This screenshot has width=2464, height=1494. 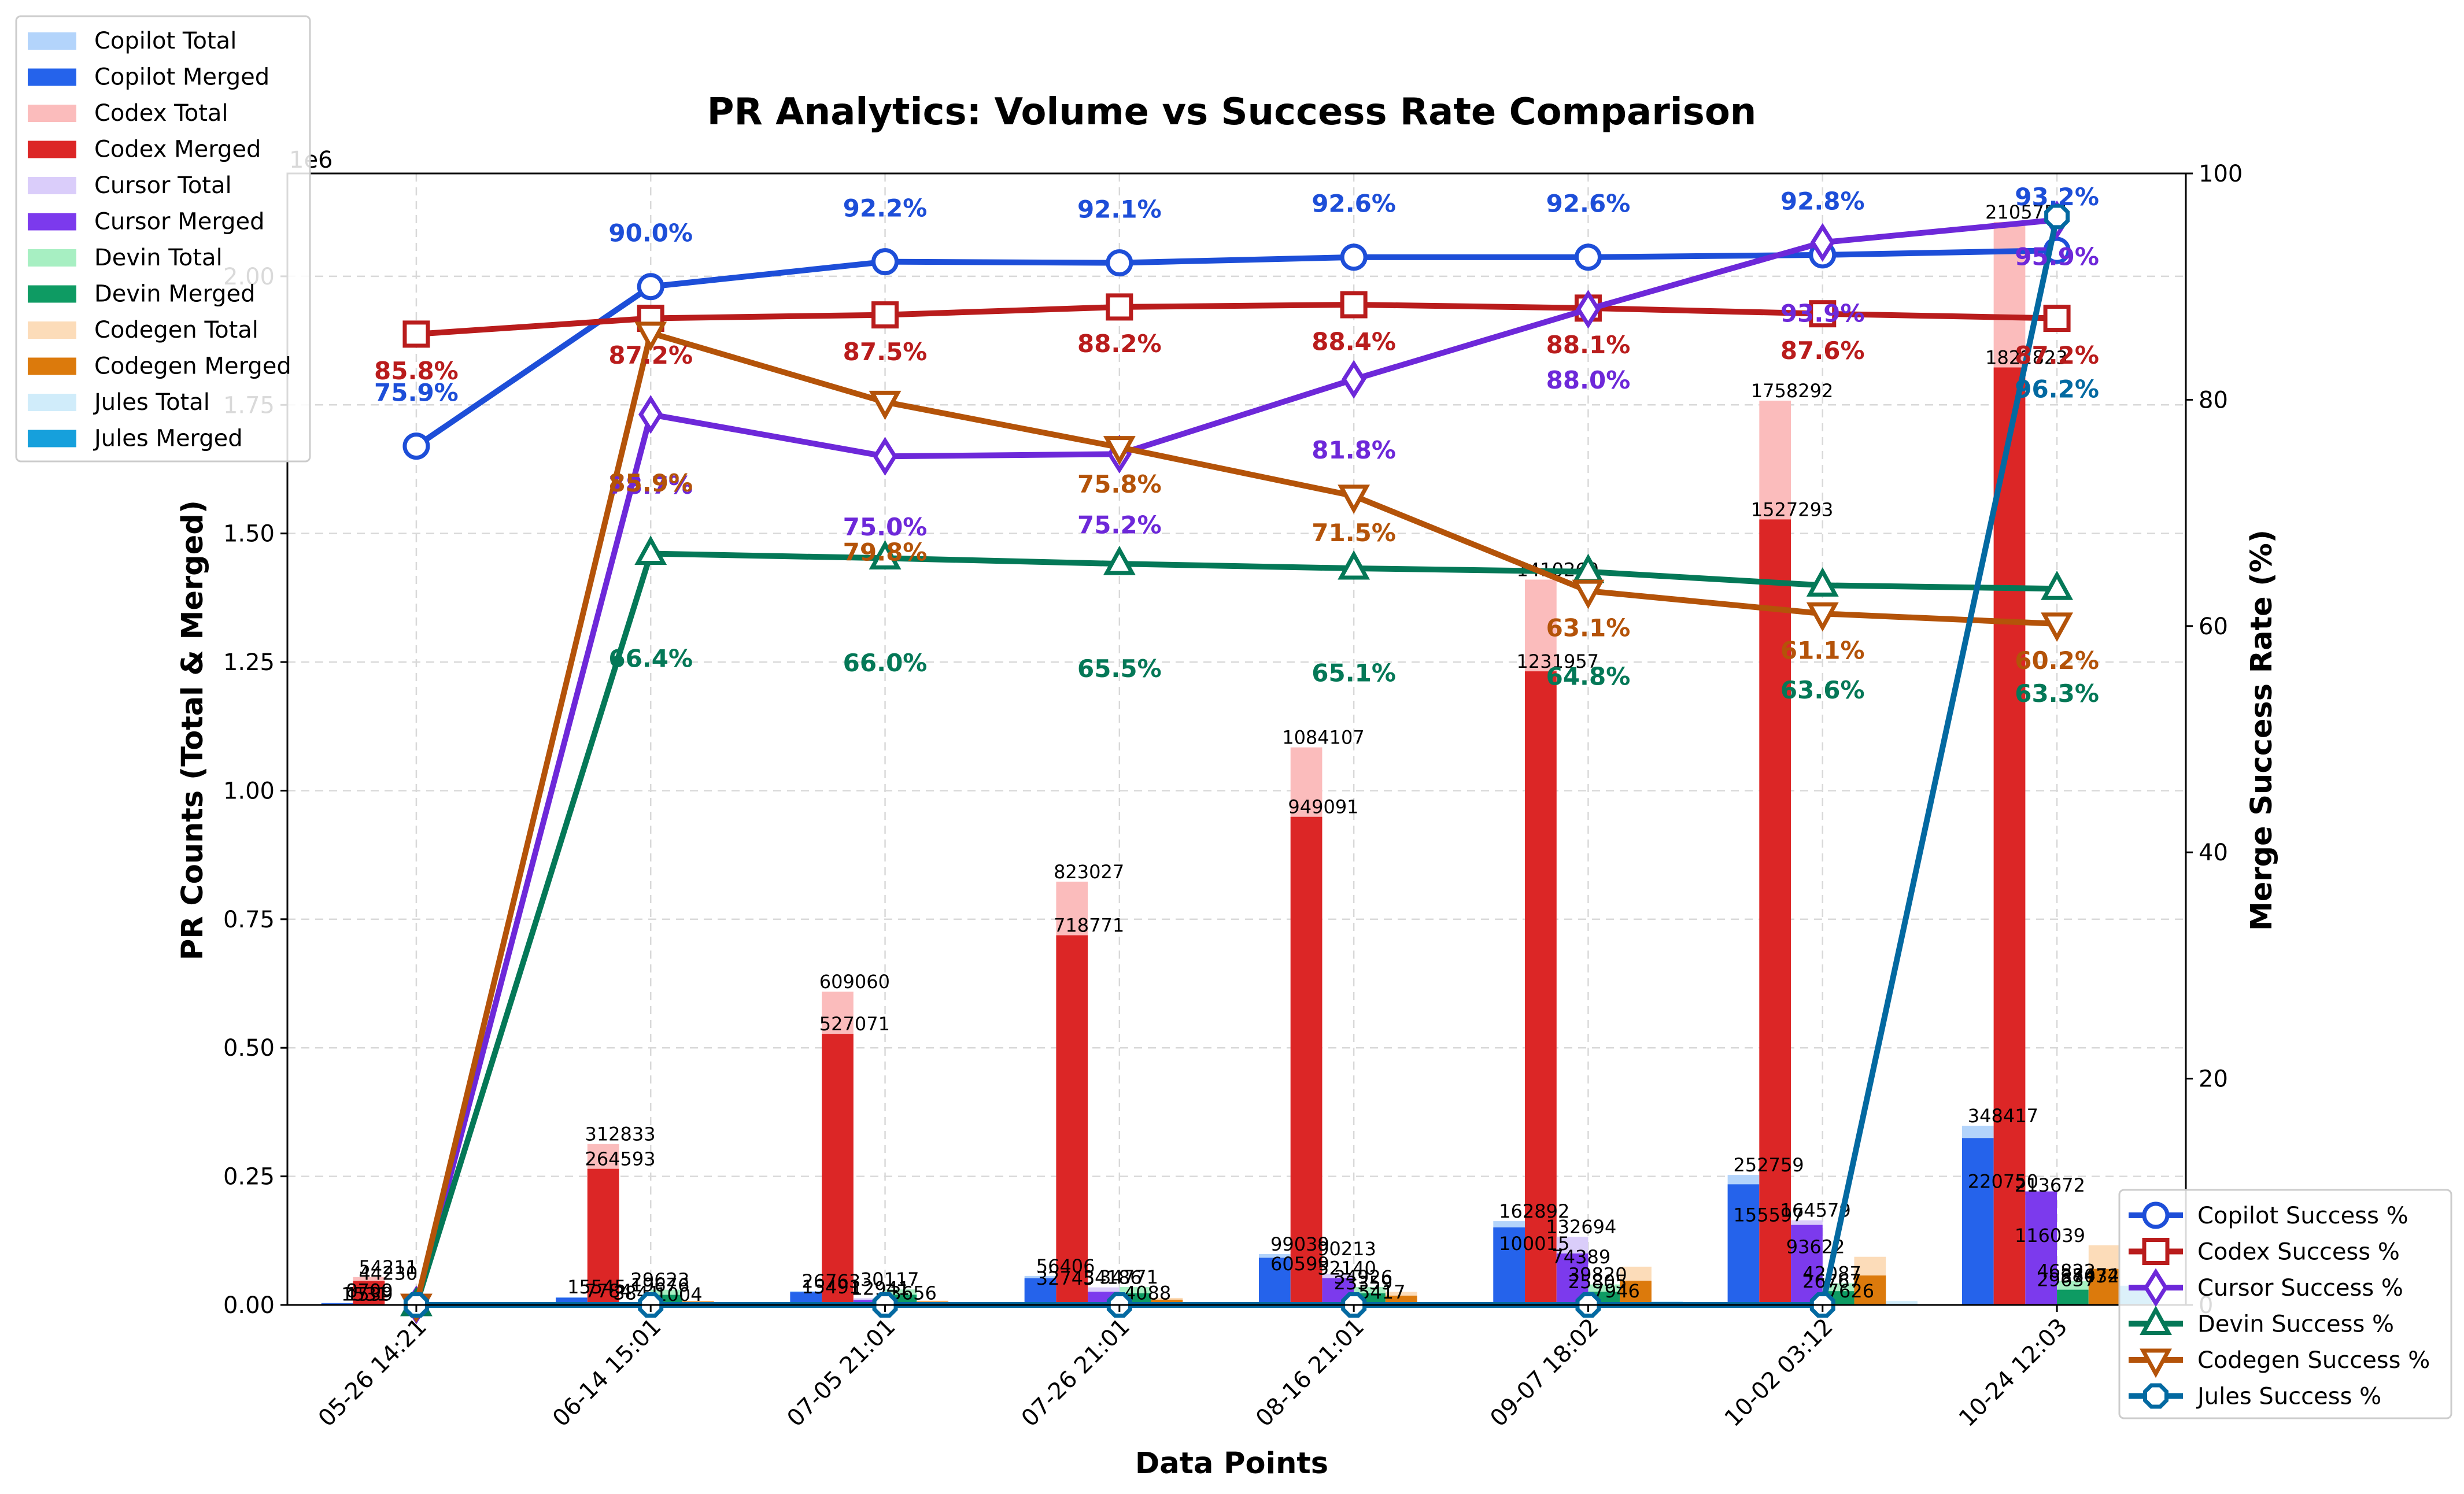 I want to click on success-label-cursor-success: 93.9%, so click(x=1822, y=313).